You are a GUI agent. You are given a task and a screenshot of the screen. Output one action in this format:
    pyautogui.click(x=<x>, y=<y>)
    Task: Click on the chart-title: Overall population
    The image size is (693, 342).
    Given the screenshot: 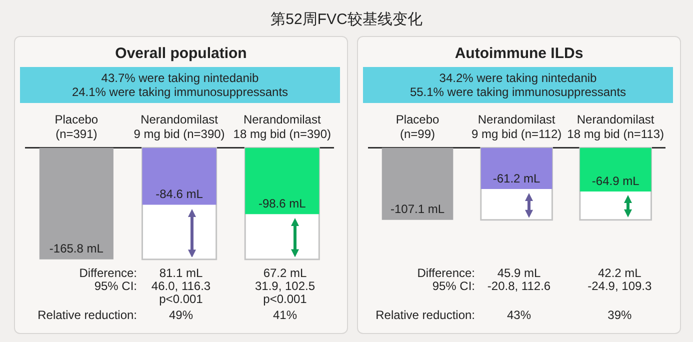 What is the action you would take?
    pyautogui.click(x=181, y=53)
    